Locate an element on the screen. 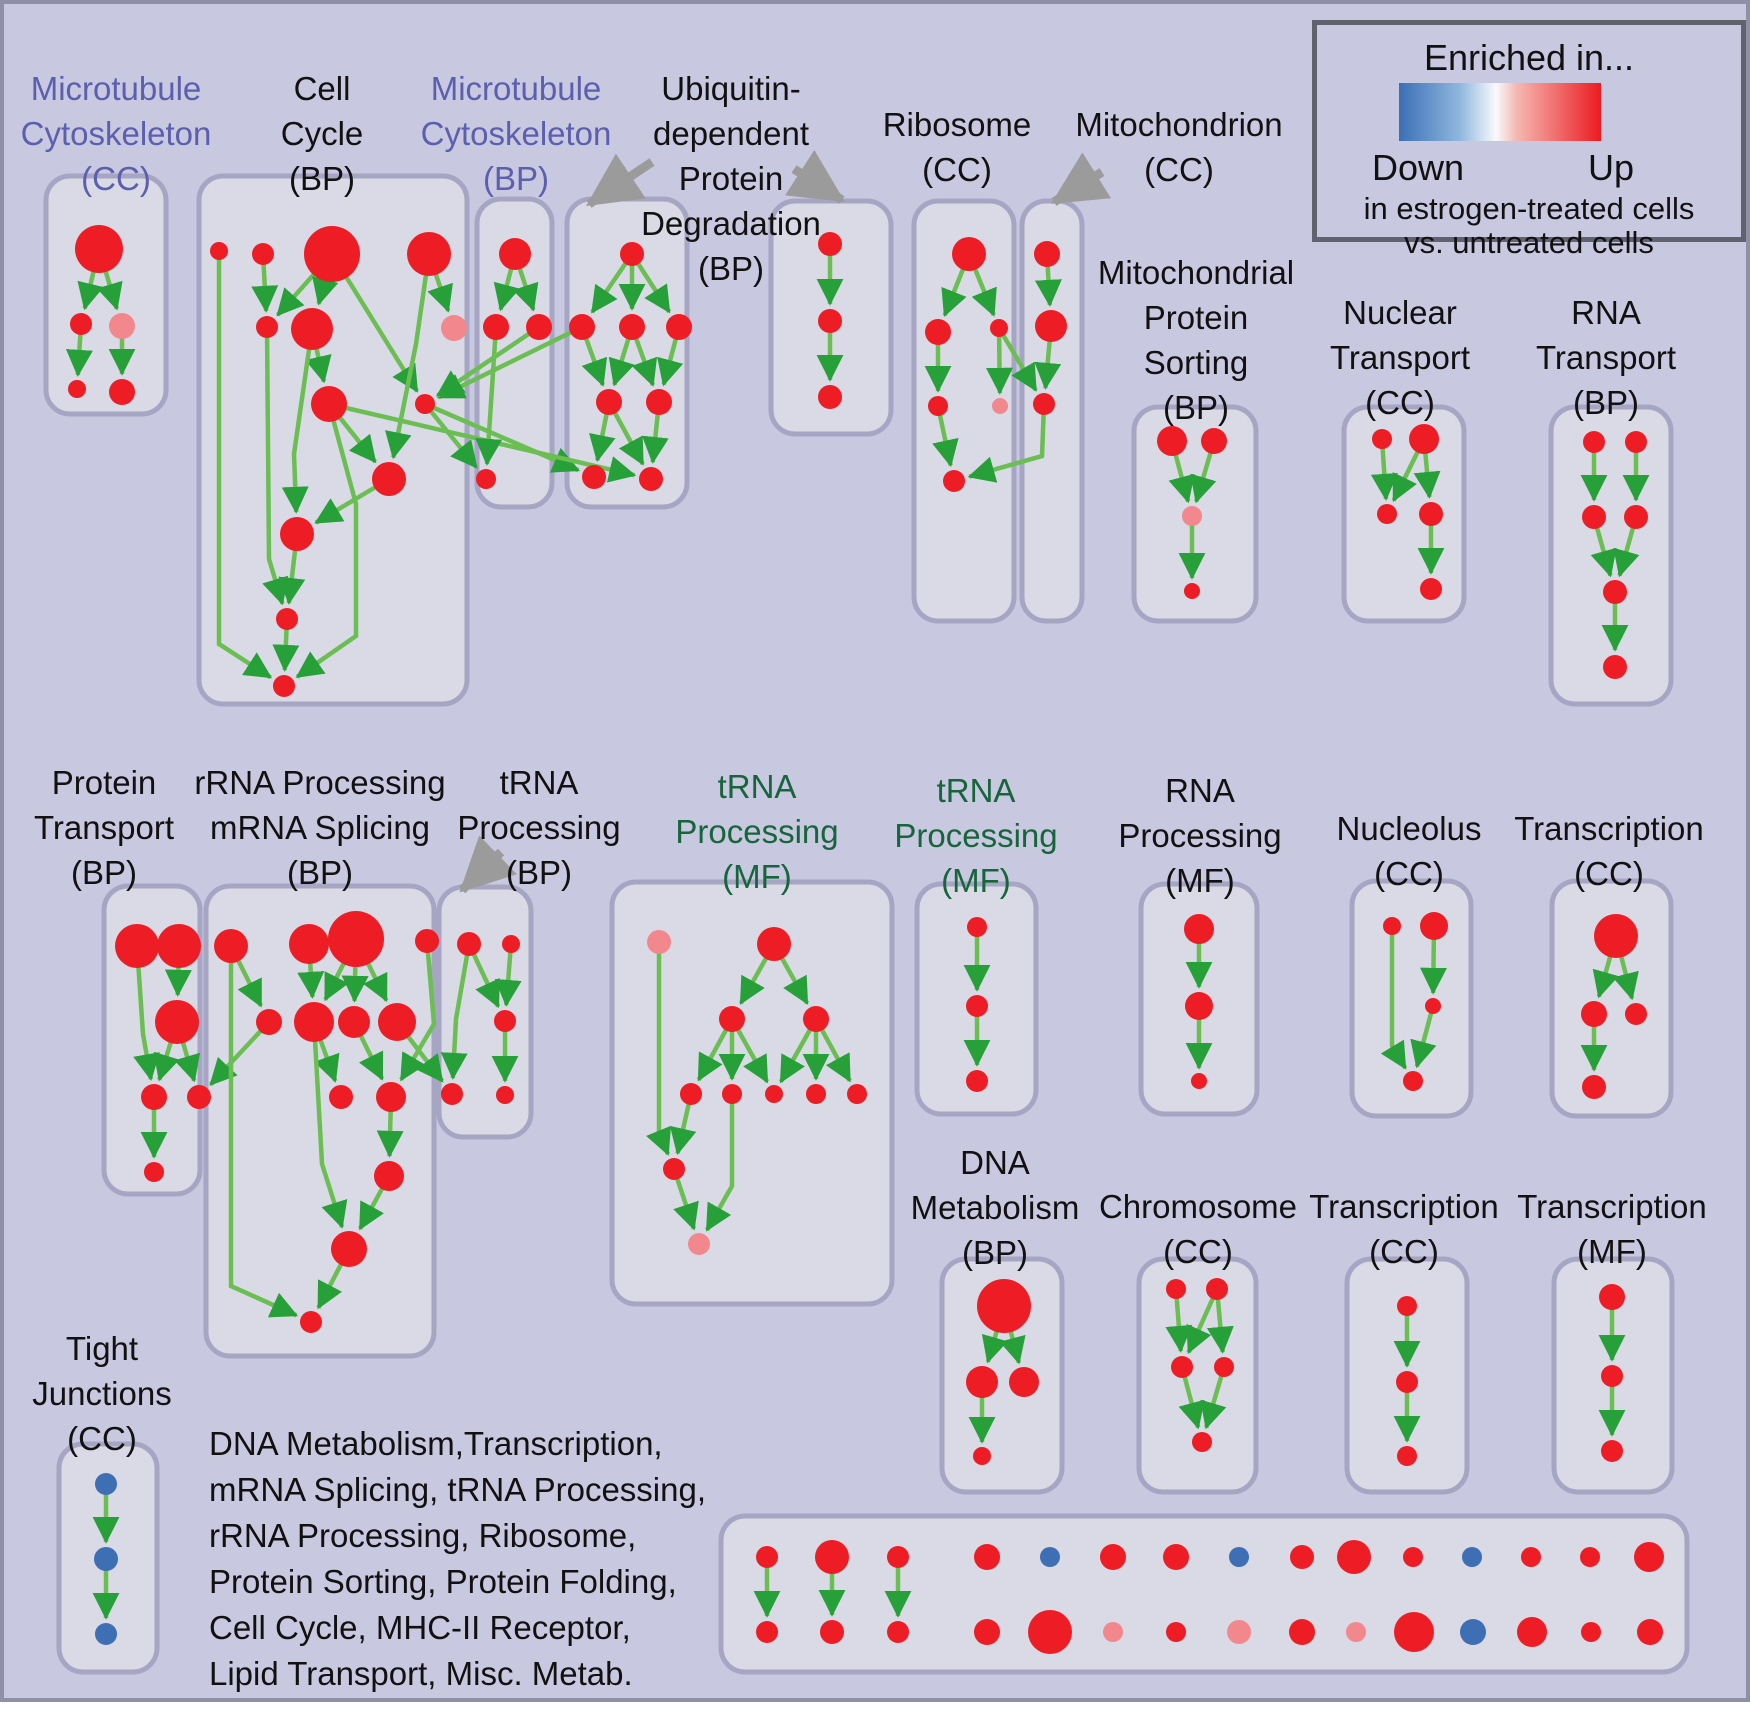 The image size is (1750, 1715). legend-subtitle-line2: vs. untreated cells is located at coordinates (1529, 242).